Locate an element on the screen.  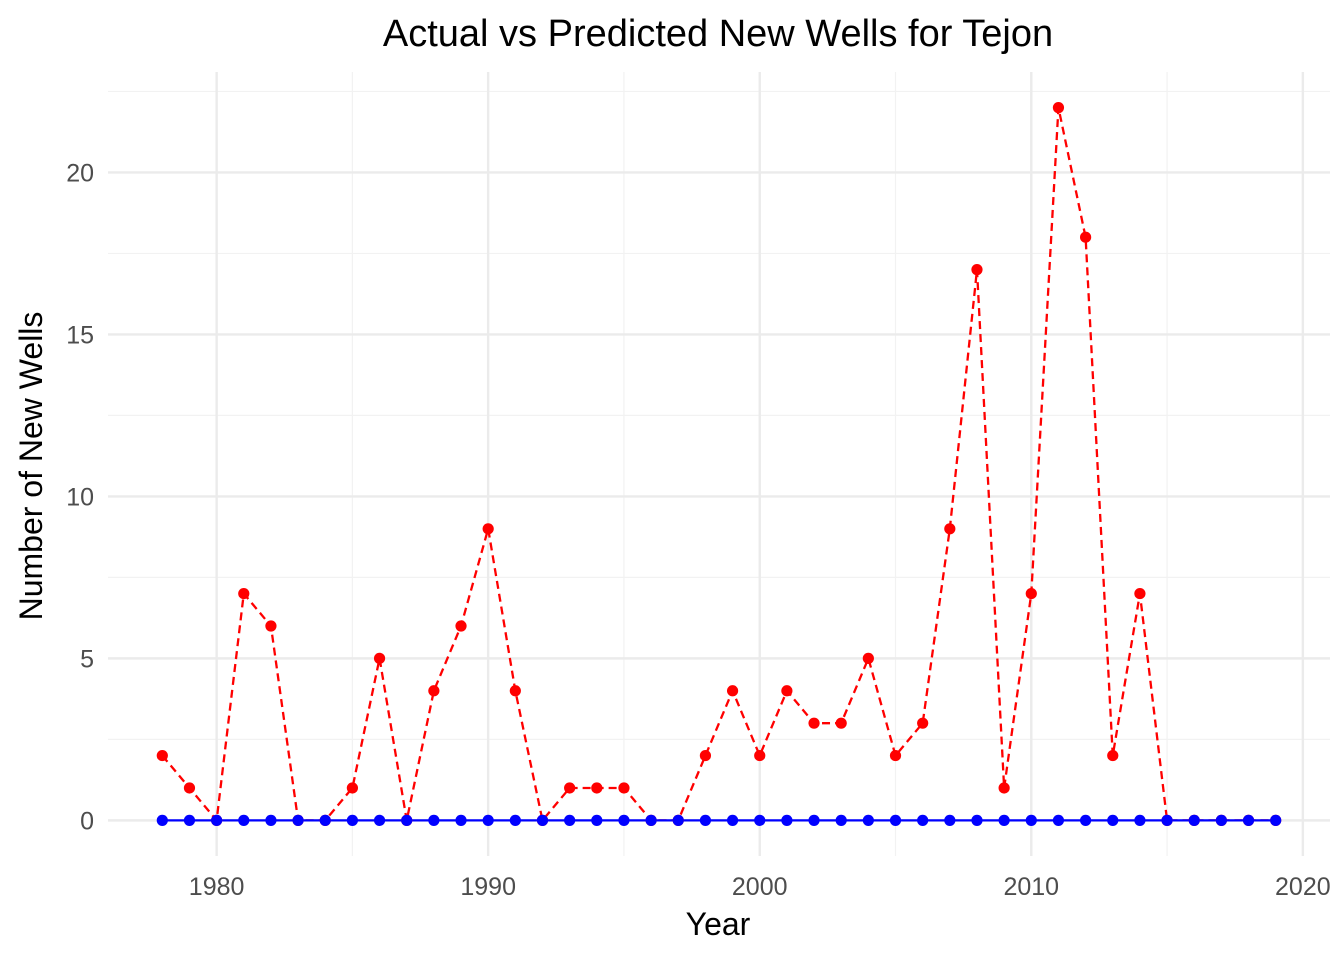
x-tick-label: 2010 is located at coordinates (1031, 887).